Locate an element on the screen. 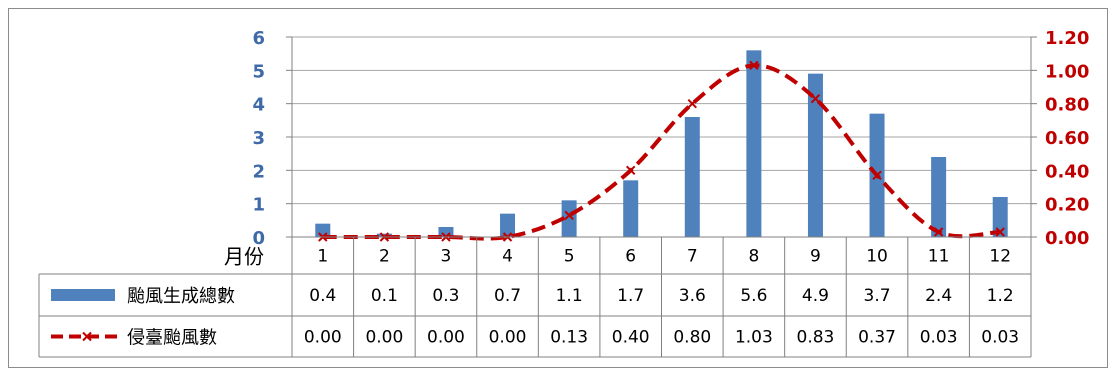 The image size is (1118, 378). data-label: 0.13 is located at coordinates (569, 338).